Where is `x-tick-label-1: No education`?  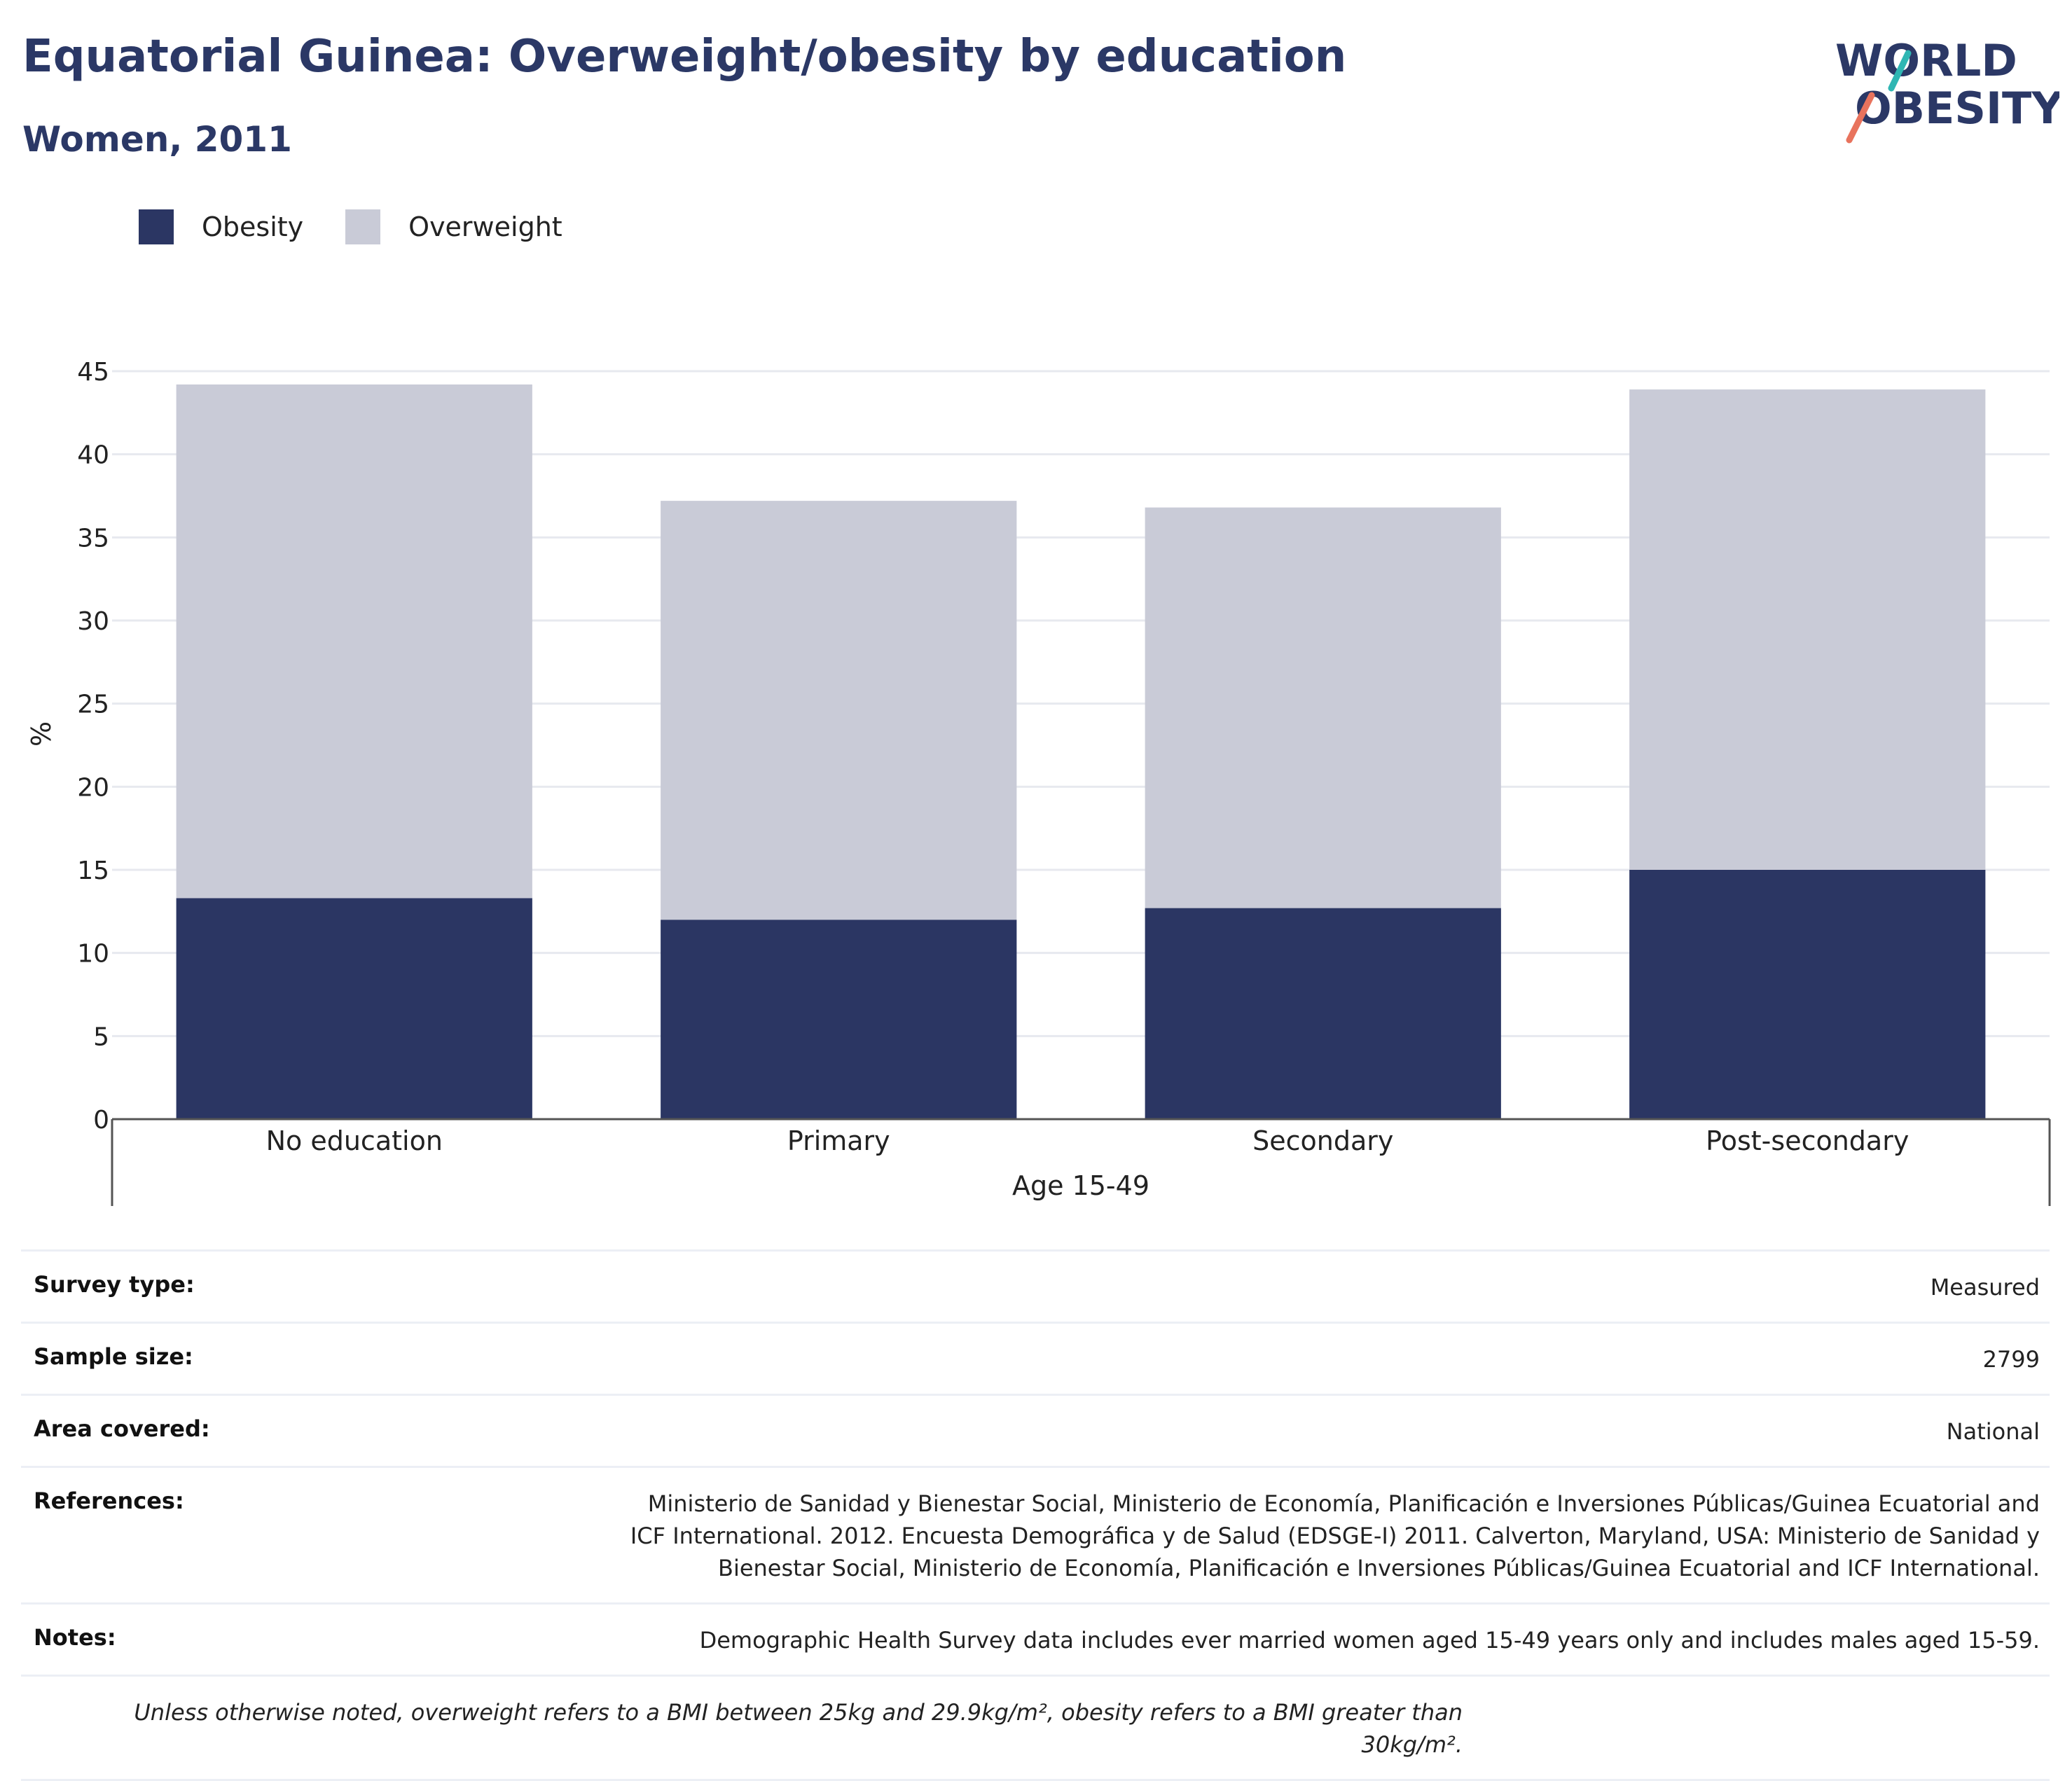 x-tick-label-1: No education is located at coordinates (355, 1140).